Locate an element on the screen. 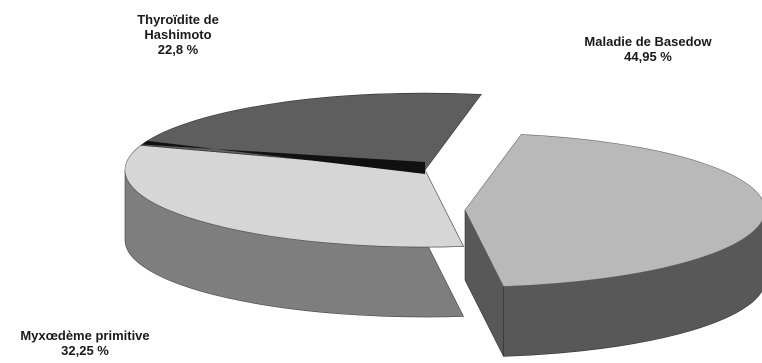 The height and width of the screenshot is (363, 762). myxoedeme-slice is located at coordinates (294, 196).